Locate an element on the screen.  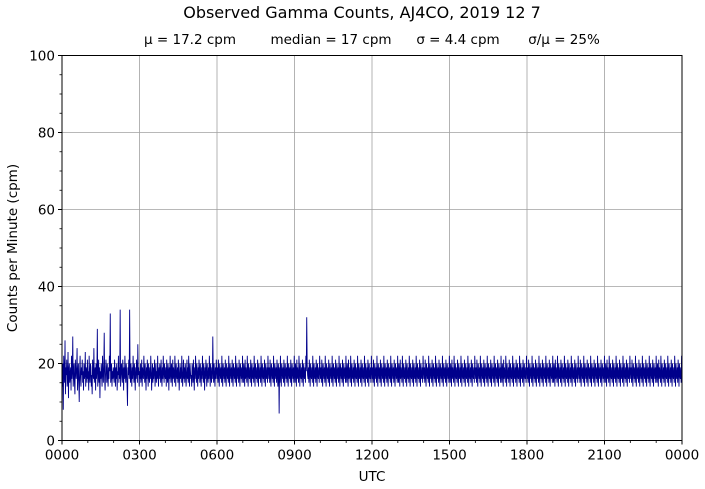
x-axis-ticks: 0000 0300 0600 0900 1200 1500 1800 2100 0000 is located at coordinates (372, 452).